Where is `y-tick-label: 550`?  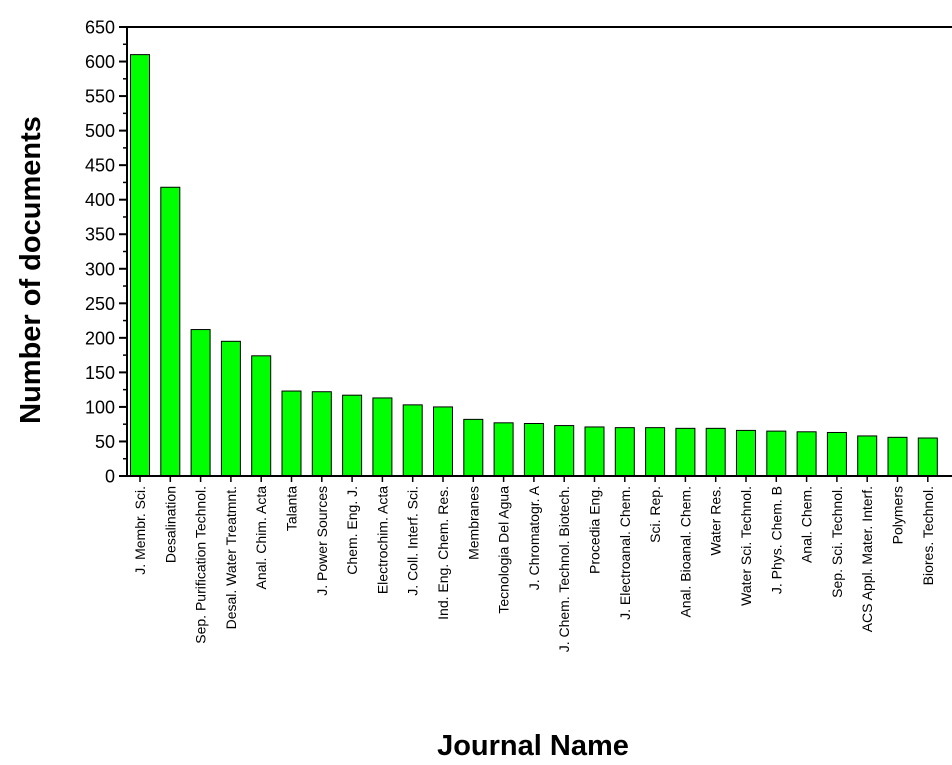 y-tick-label: 550 is located at coordinates (100, 97).